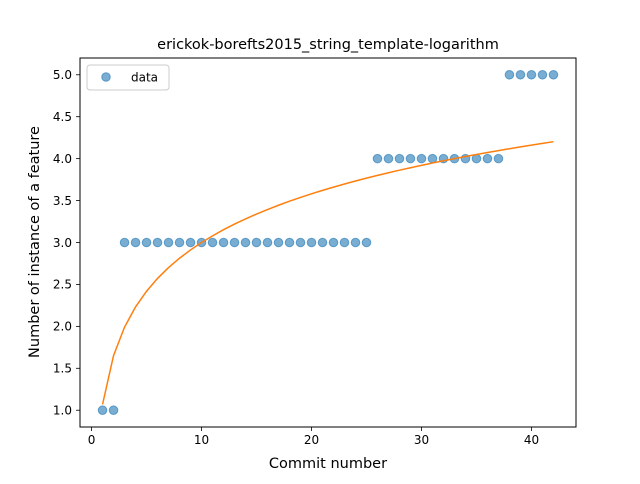  Describe the element at coordinates (62, 117) in the screenshot. I see `y-tick-label: 4.5` at that location.